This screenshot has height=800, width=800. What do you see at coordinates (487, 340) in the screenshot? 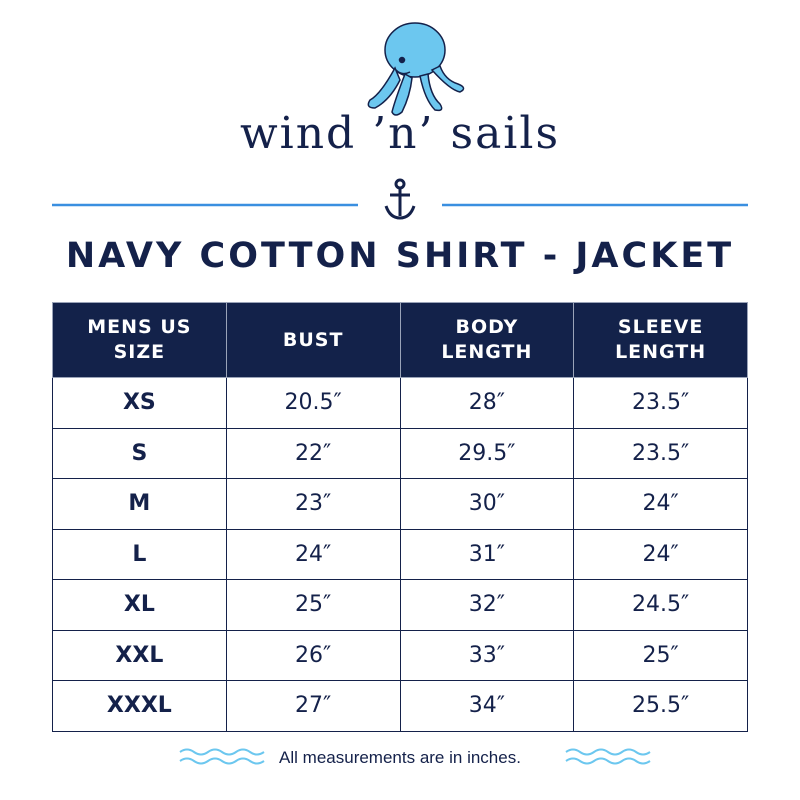
I see `column-header: BODY LENGTH` at bounding box center [487, 340].